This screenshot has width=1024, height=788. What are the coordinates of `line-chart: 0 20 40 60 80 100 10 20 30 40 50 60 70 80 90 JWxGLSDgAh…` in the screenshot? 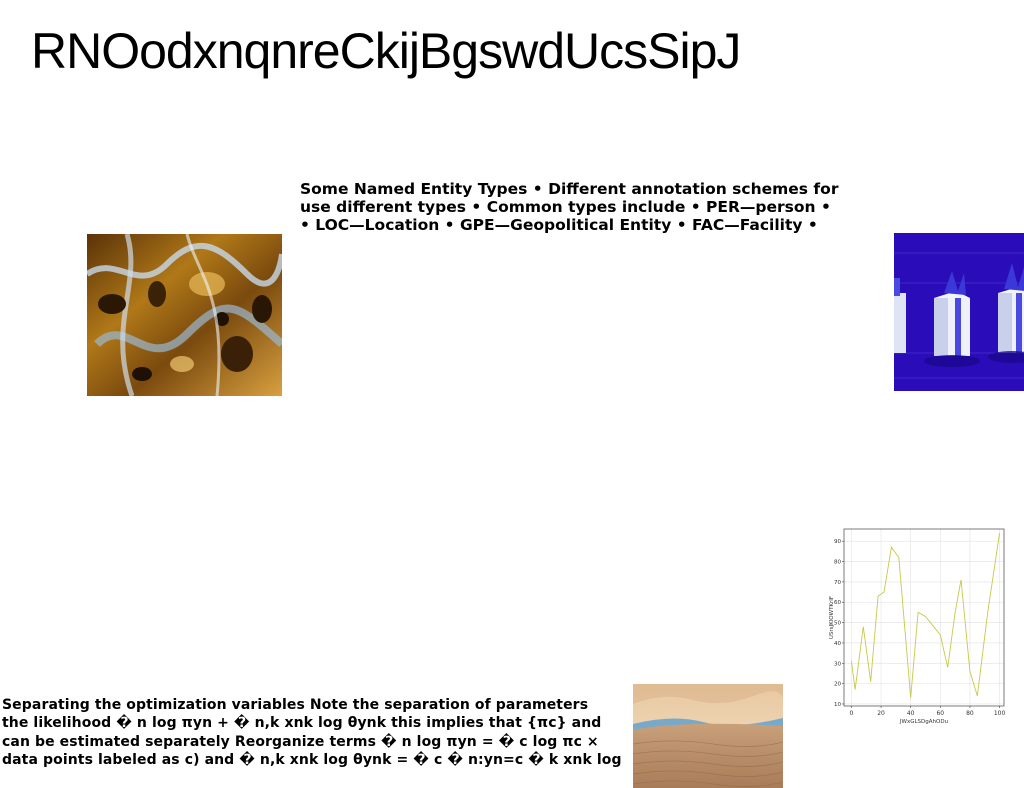 It's located at (918, 625).